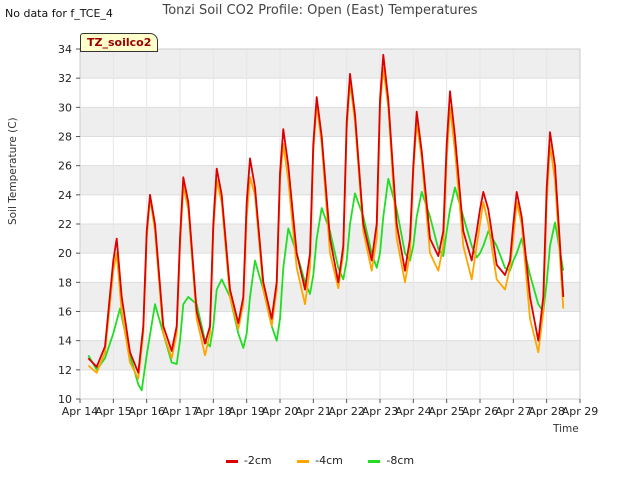 The width and height of the screenshot is (640, 480). Describe the element at coordinates (346, 411) in the screenshot. I see `x-tick-label: Apr 22` at that location.